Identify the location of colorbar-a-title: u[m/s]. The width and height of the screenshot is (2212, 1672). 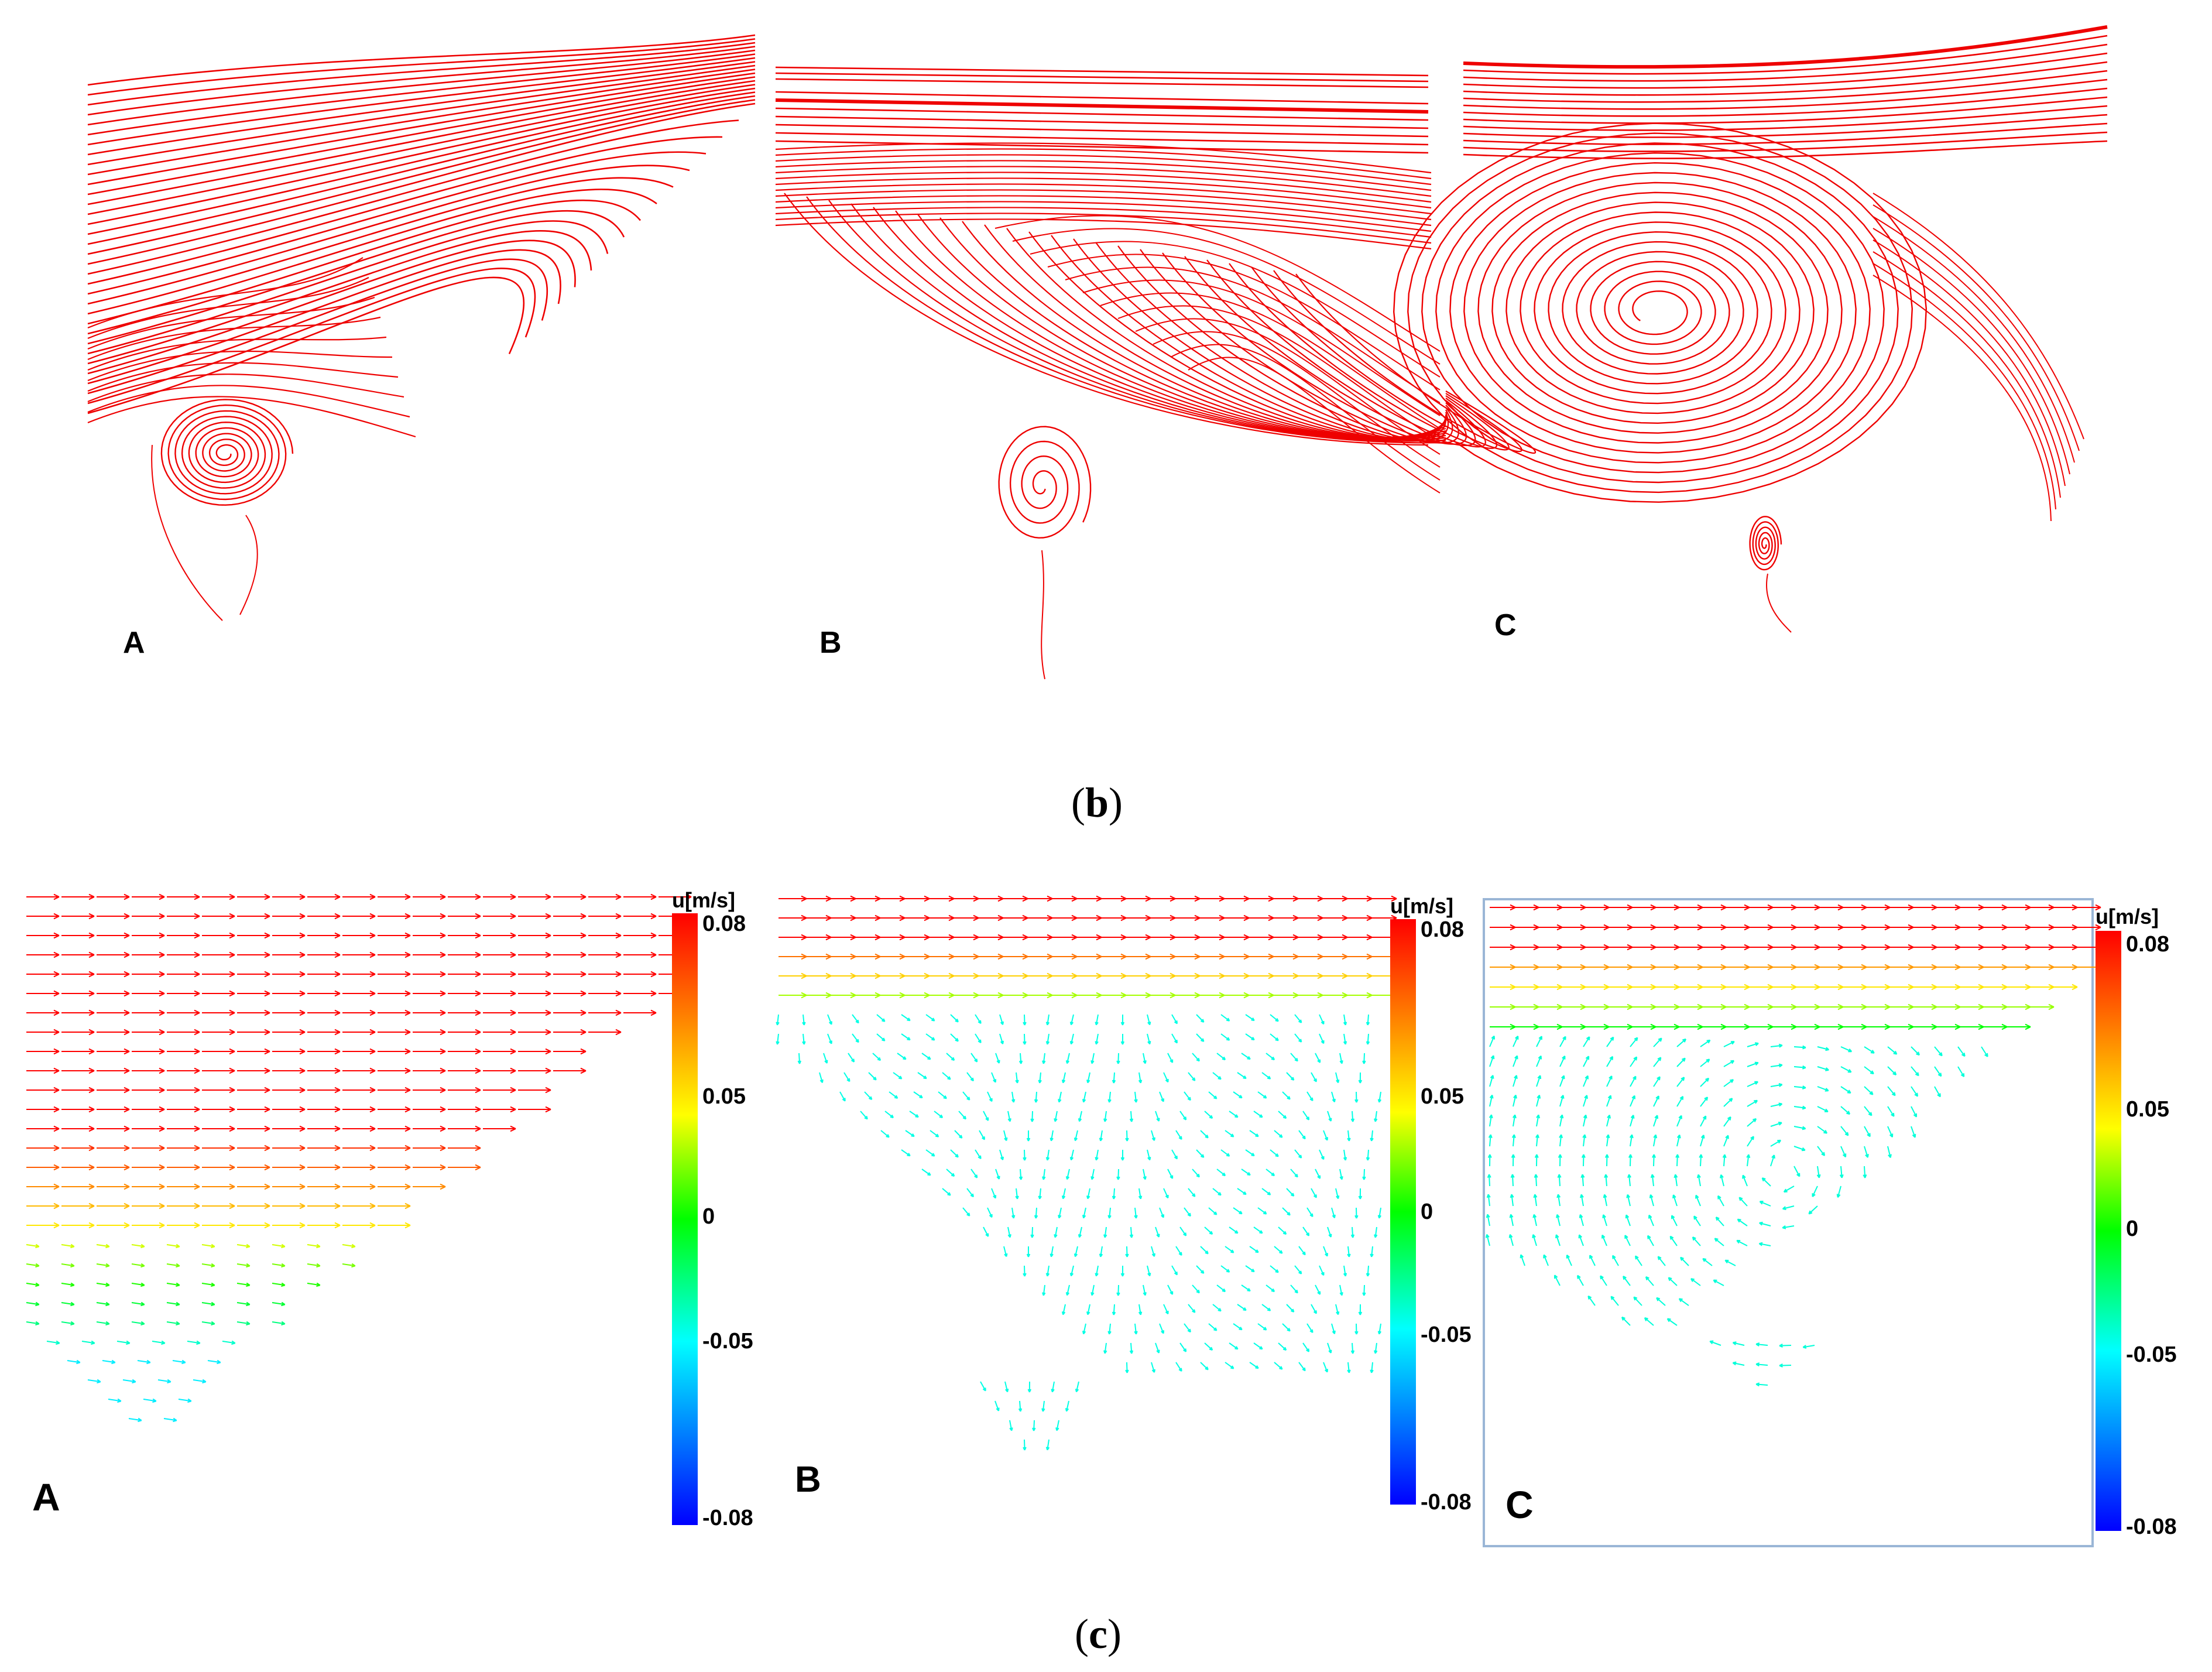
(703, 900).